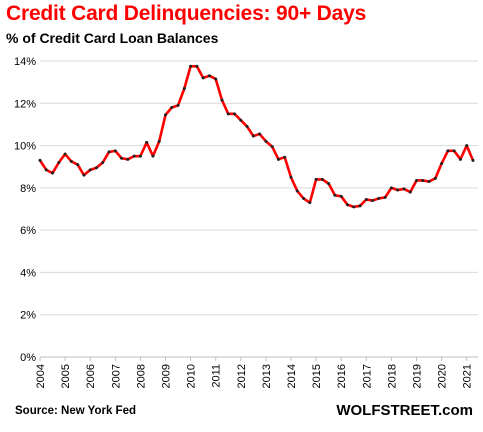  What do you see at coordinates (91, 376) in the screenshot?
I see `x-tick-label: 2006` at bounding box center [91, 376].